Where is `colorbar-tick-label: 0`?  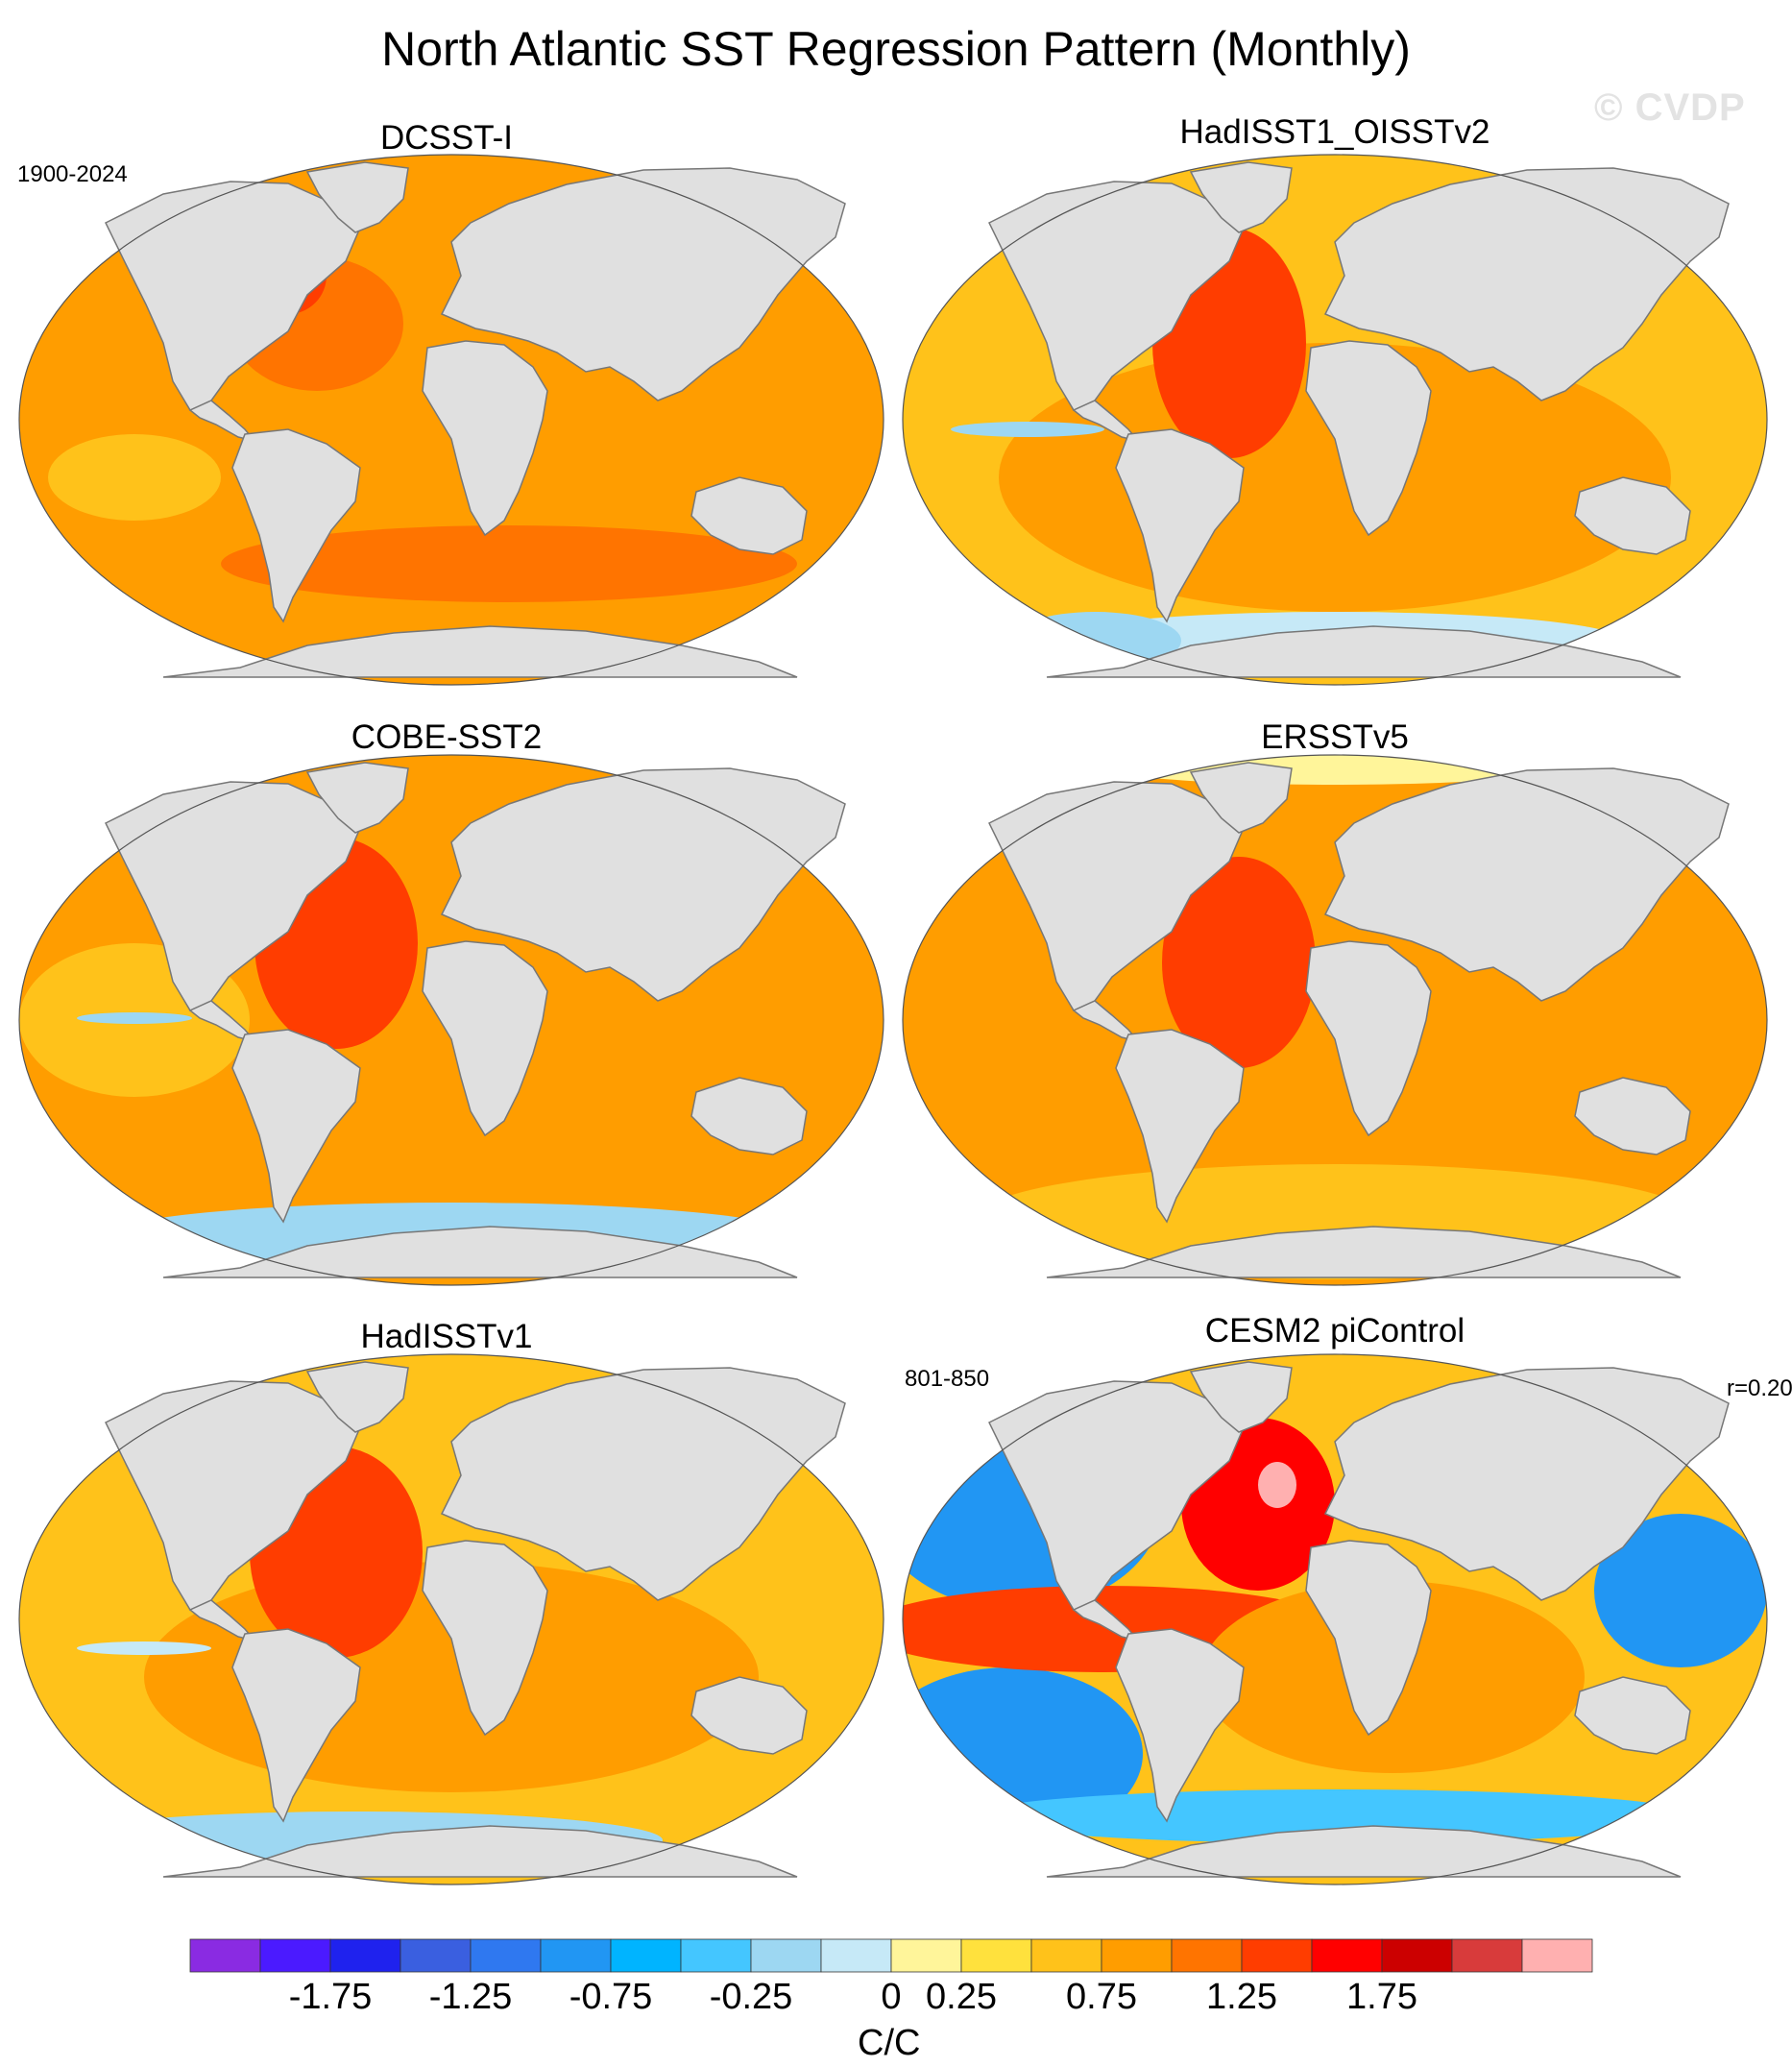 colorbar-tick-label: 0 is located at coordinates (891, 1997).